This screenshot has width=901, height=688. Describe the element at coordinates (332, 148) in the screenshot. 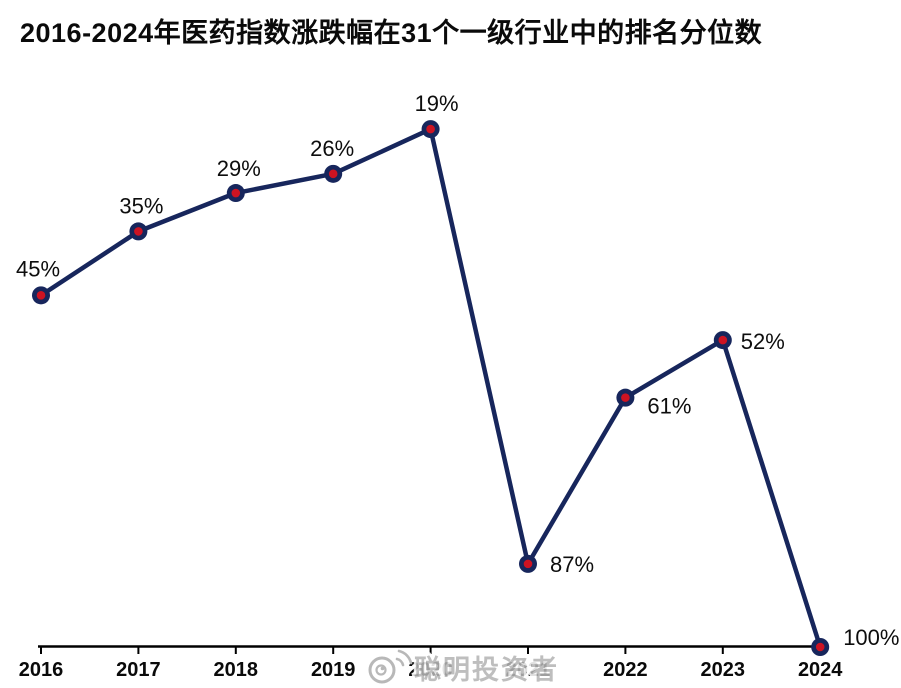

I see `data-label: 26%` at that location.